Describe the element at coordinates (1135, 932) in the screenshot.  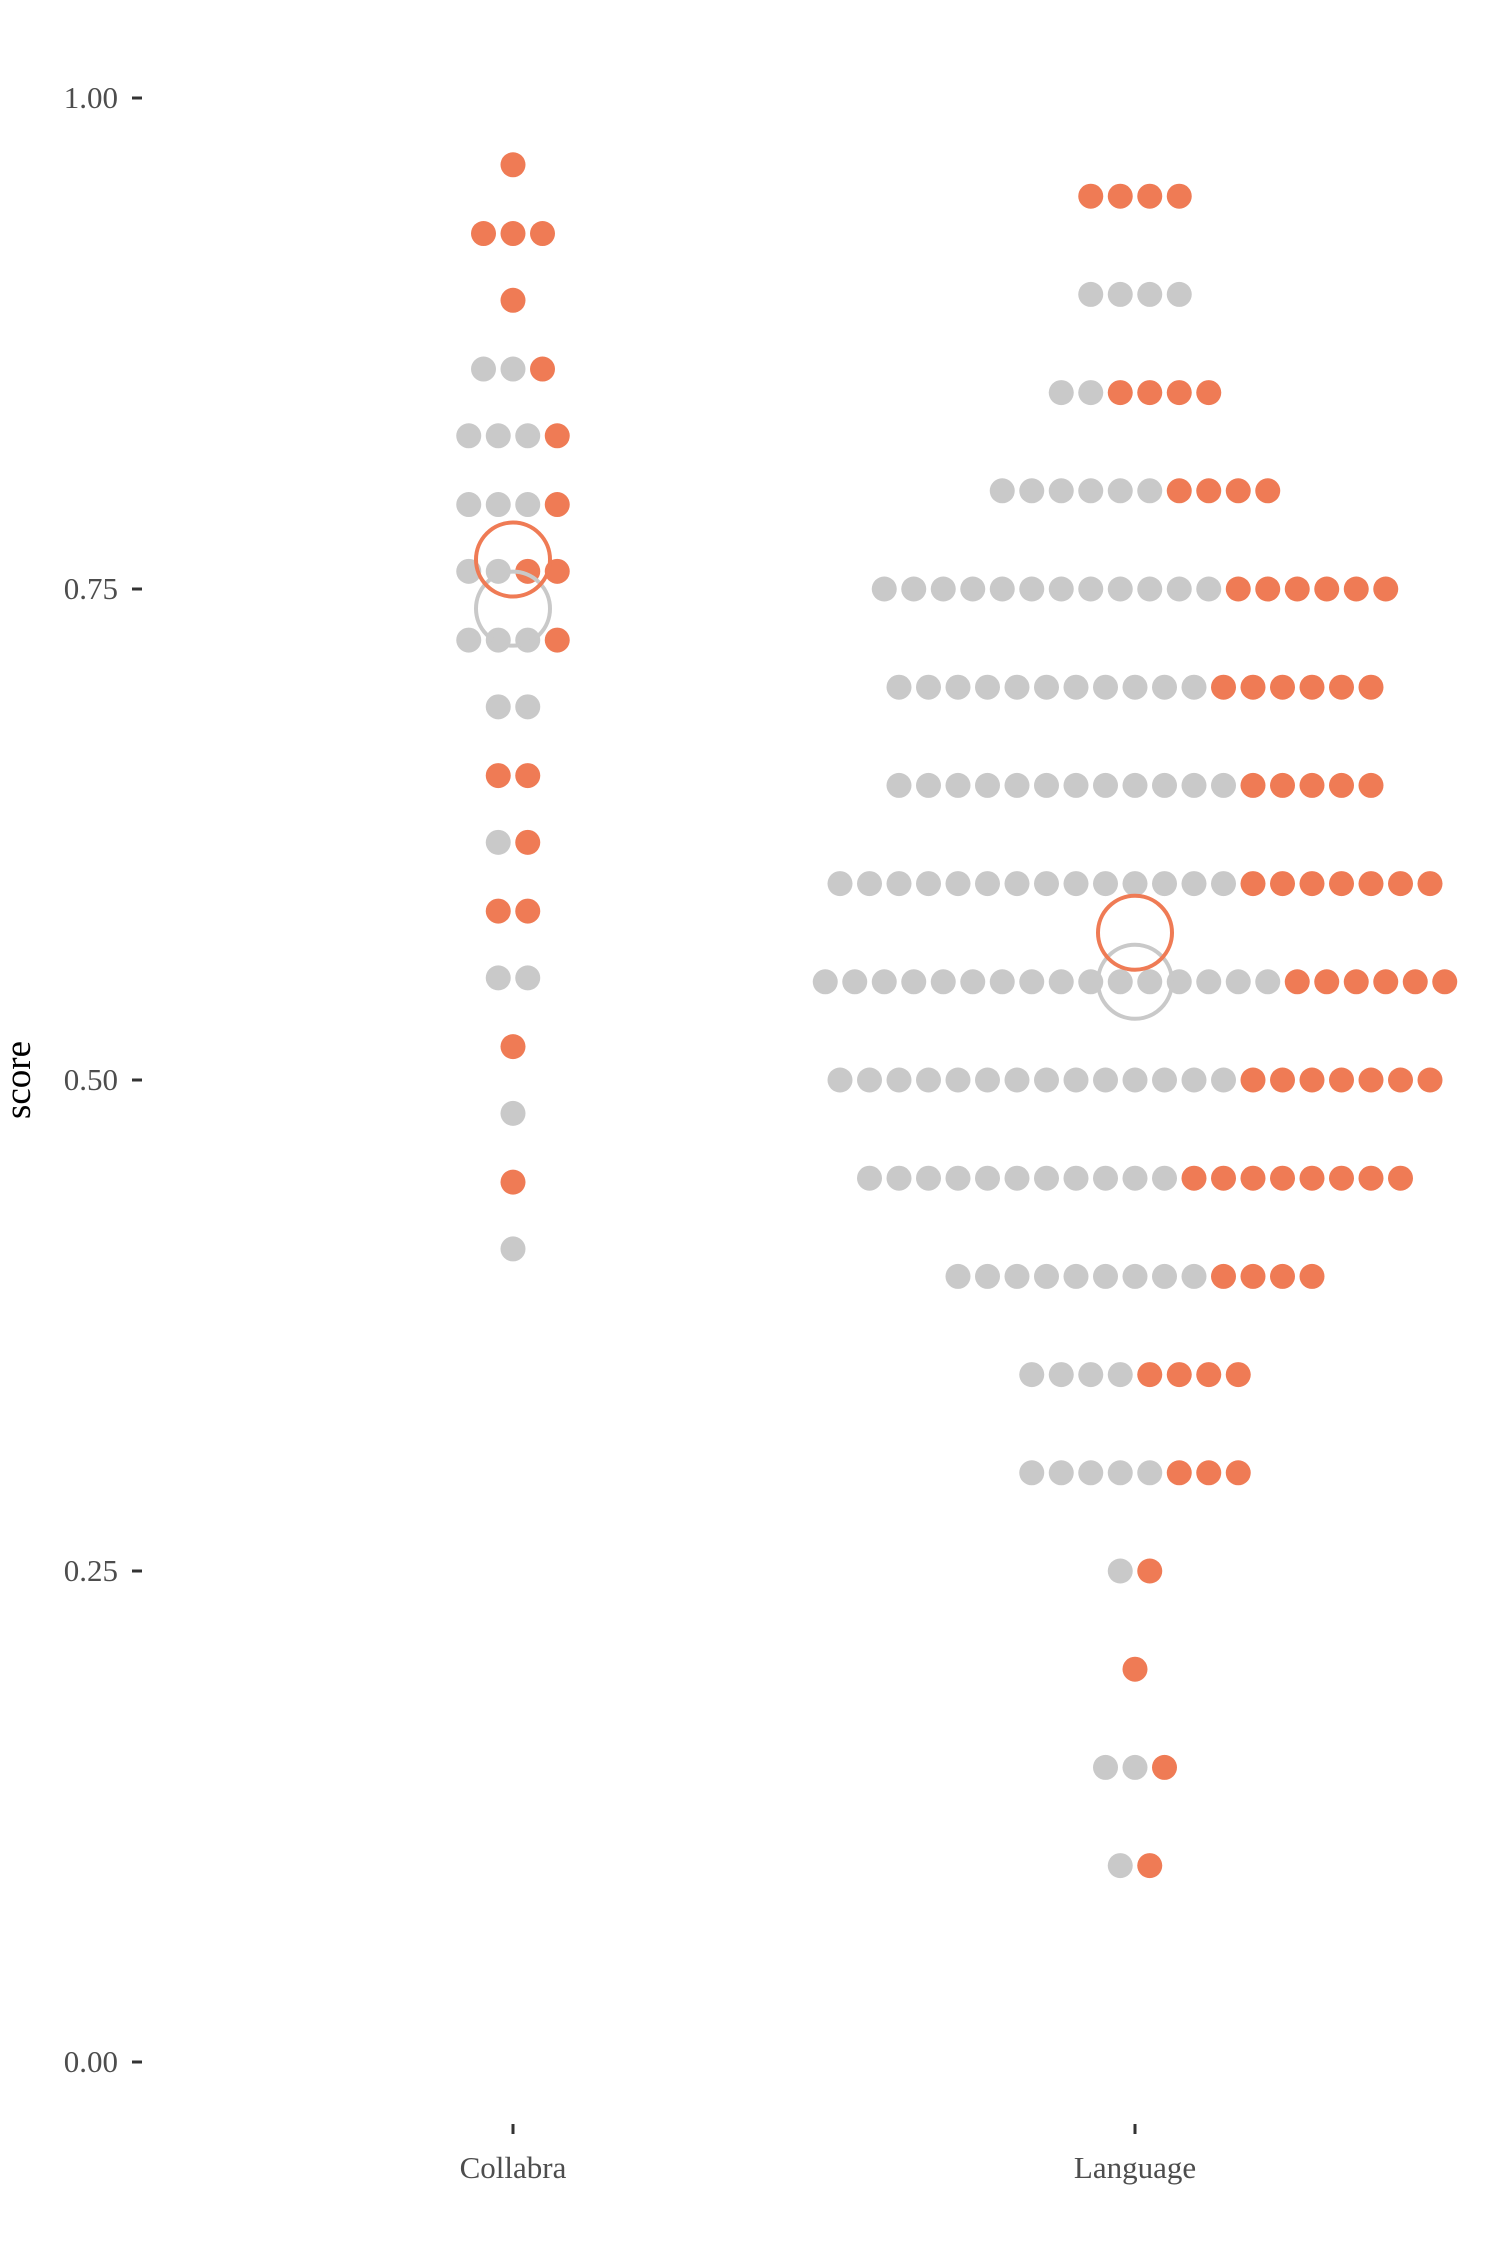
I see `mean-marker-orange` at that location.